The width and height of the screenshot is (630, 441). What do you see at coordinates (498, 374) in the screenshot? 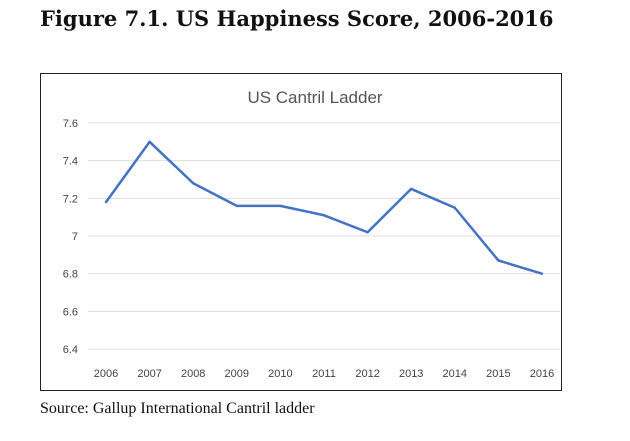
I see `x-tick-label: 2015` at bounding box center [498, 374].